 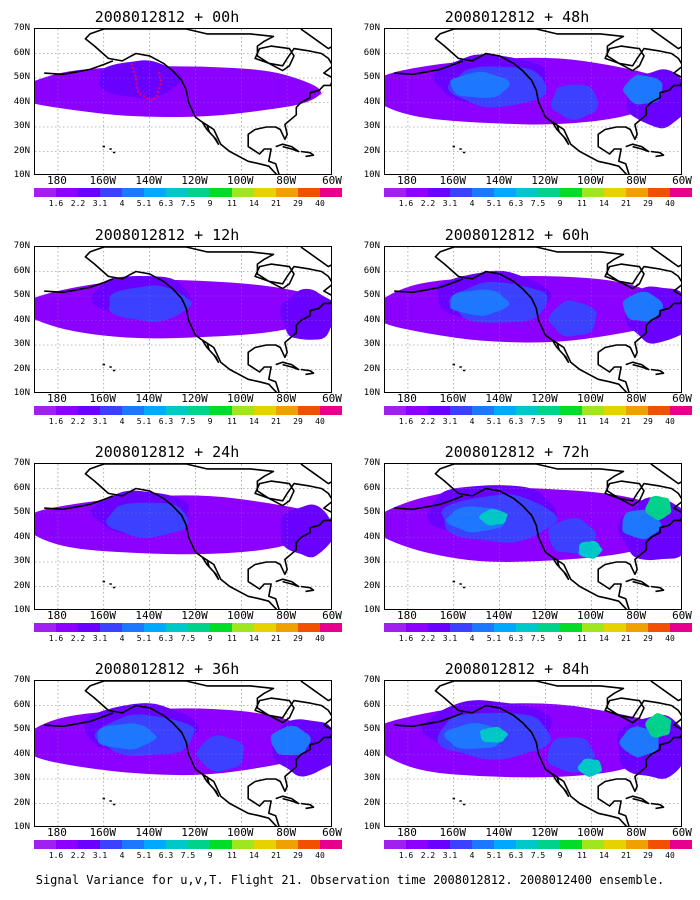 I want to click on colorbar-label: 6.3, so click(x=166, y=203).